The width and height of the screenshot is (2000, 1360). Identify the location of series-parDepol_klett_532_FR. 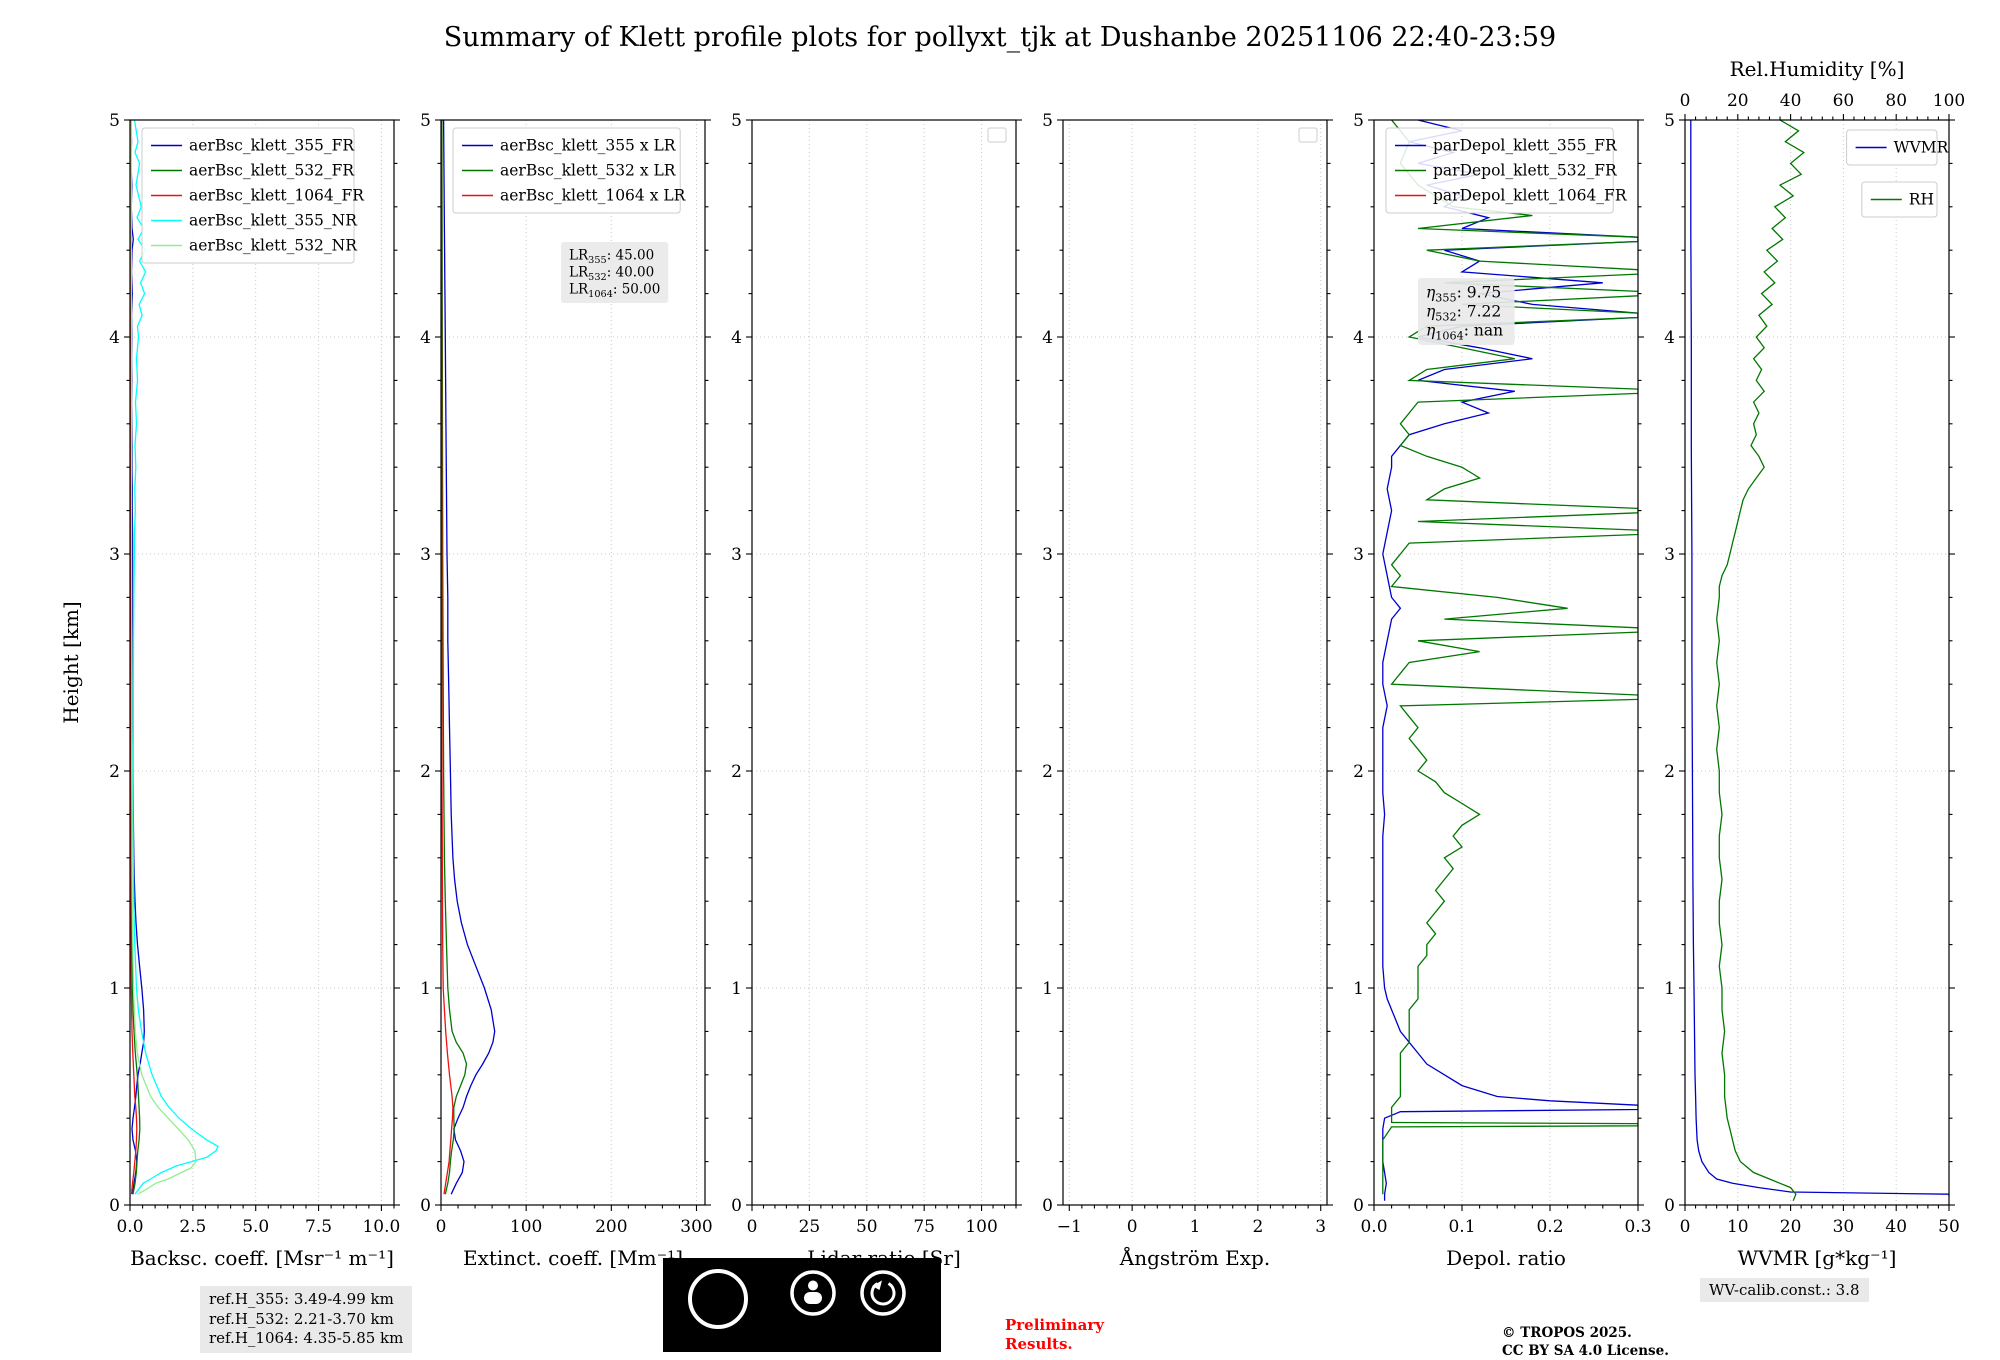
(1510, 657).